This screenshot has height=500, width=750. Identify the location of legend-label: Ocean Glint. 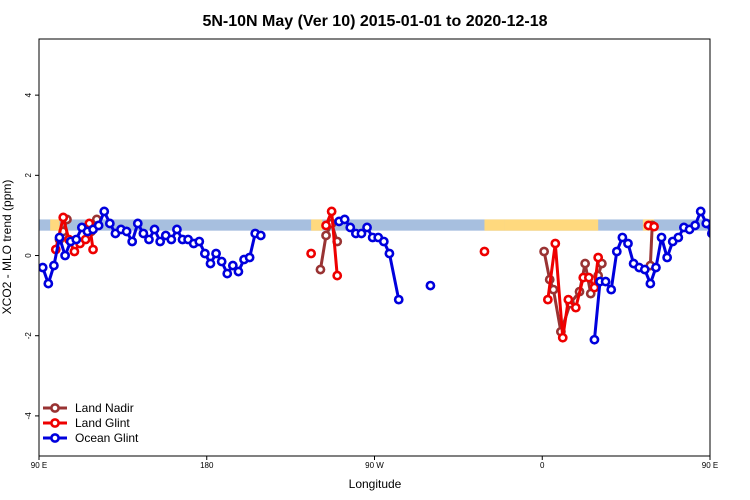
(107, 438).